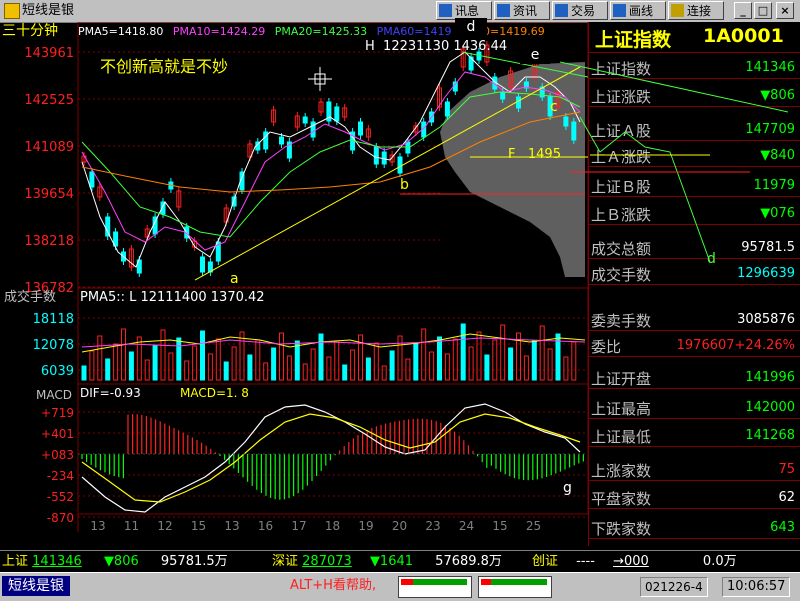  What do you see at coordinates (743, 10) in the screenshot?
I see `minimize-button: _` at bounding box center [743, 10].